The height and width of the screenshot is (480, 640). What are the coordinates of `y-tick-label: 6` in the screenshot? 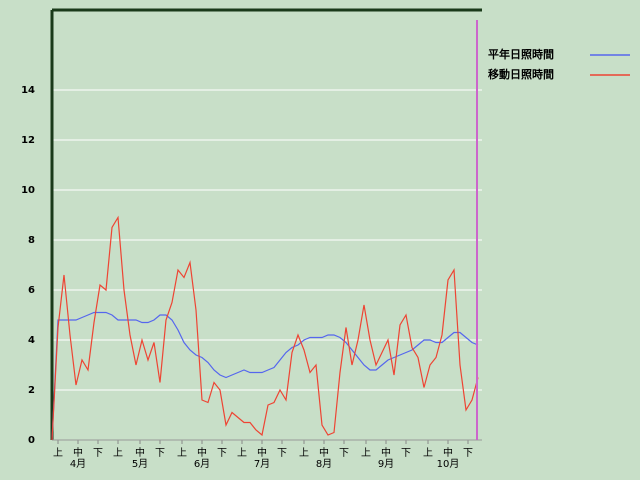 It's located at (31, 290).